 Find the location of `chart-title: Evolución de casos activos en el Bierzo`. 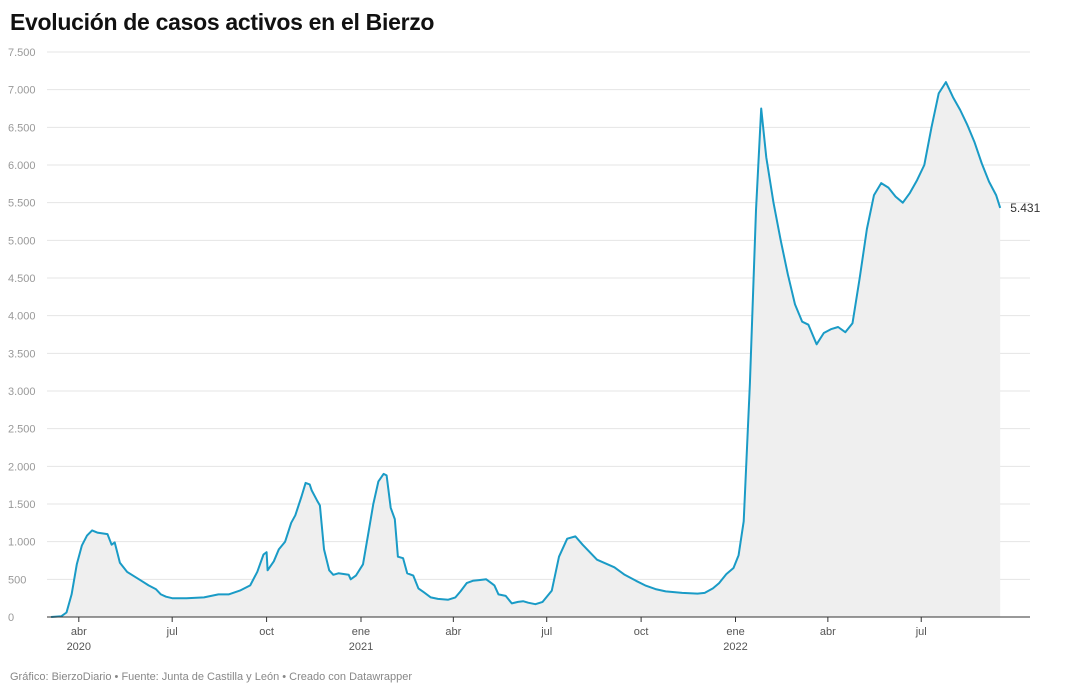

chart-title: Evolución de casos activos en el Bierzo is located at coordinates (222, 22).